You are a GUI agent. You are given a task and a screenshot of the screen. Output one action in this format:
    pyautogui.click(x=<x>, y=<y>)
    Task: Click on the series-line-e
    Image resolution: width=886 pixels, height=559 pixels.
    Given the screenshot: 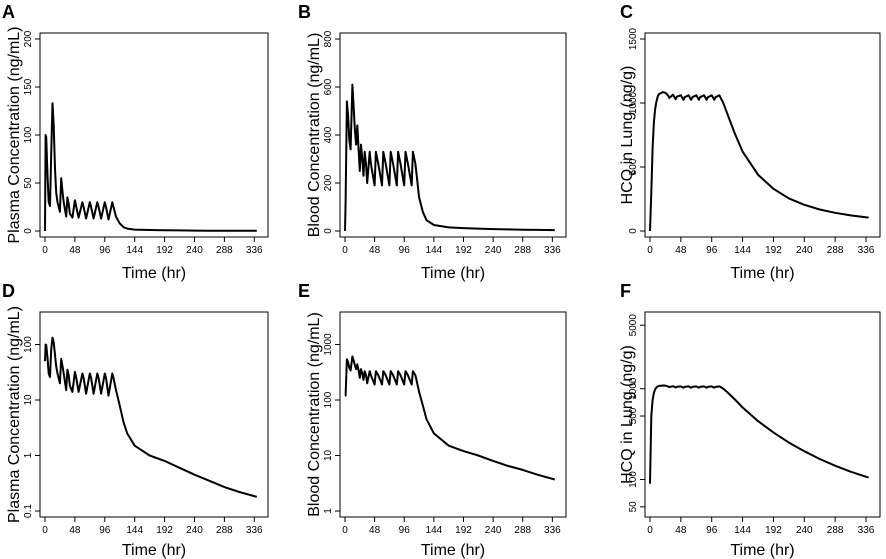 What is the action you would take?
    pyautogui.click(x=450, y=418)
    